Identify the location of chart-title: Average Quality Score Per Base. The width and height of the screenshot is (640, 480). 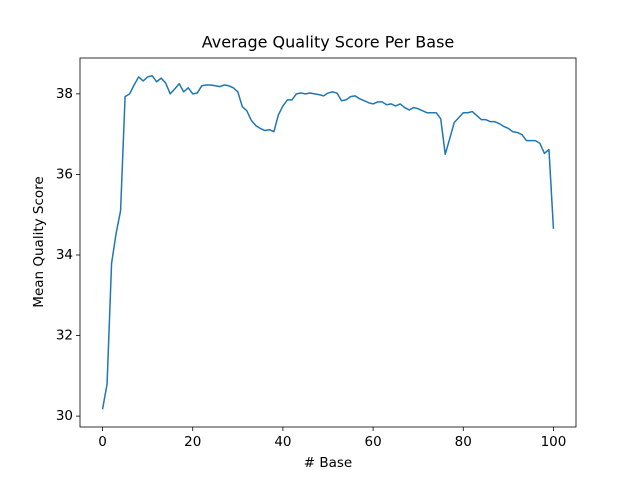
(328, 42).